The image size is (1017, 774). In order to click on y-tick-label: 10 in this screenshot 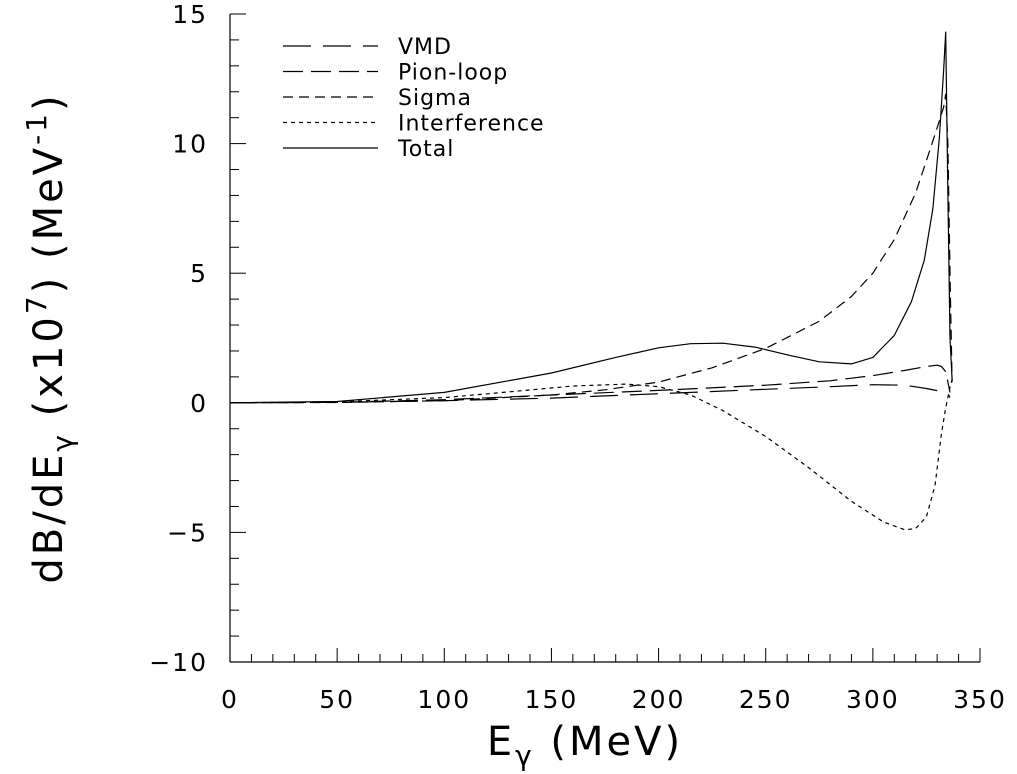, I will do `click(190, 144)`.